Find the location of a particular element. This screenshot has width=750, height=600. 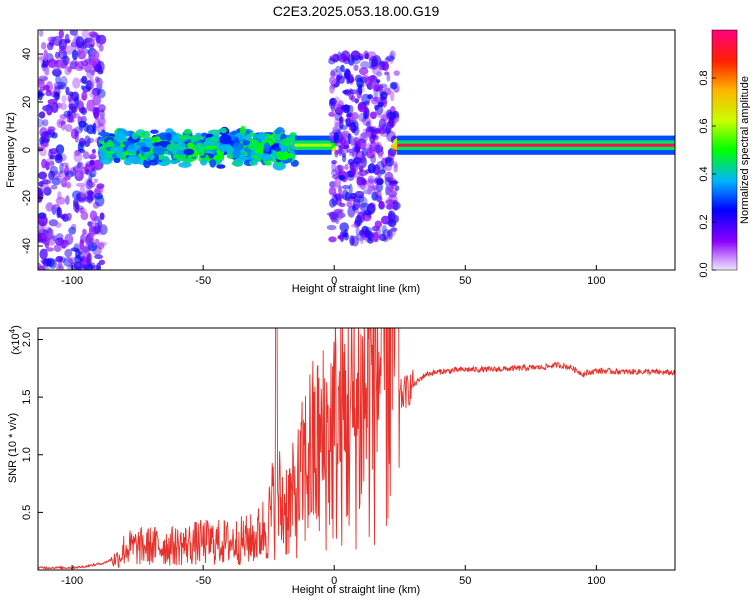

snr-y-tick-label-1: 1.0 is located at coordinates (27, 454).